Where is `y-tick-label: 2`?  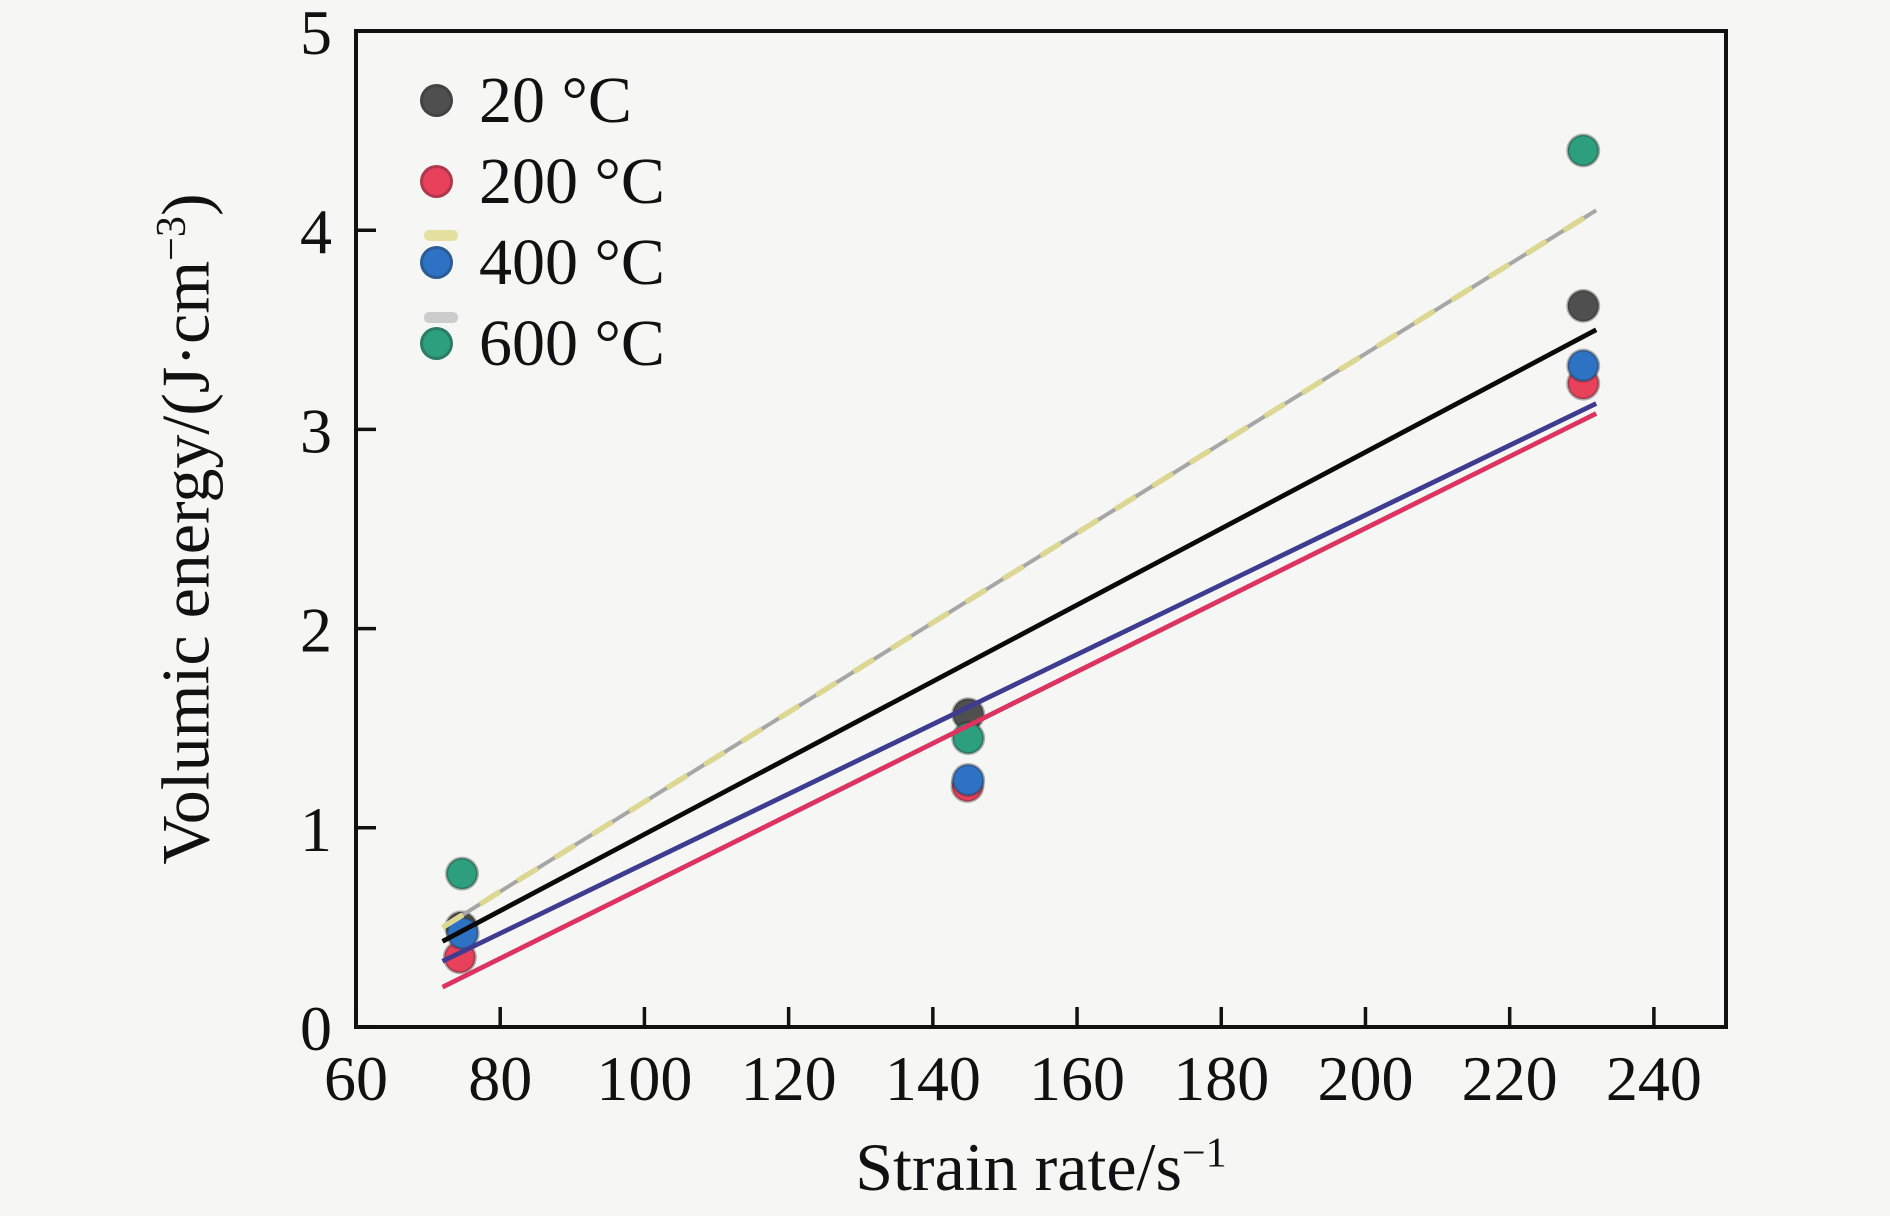
y-tick-label: 2 is located at coordinates (316, 630).